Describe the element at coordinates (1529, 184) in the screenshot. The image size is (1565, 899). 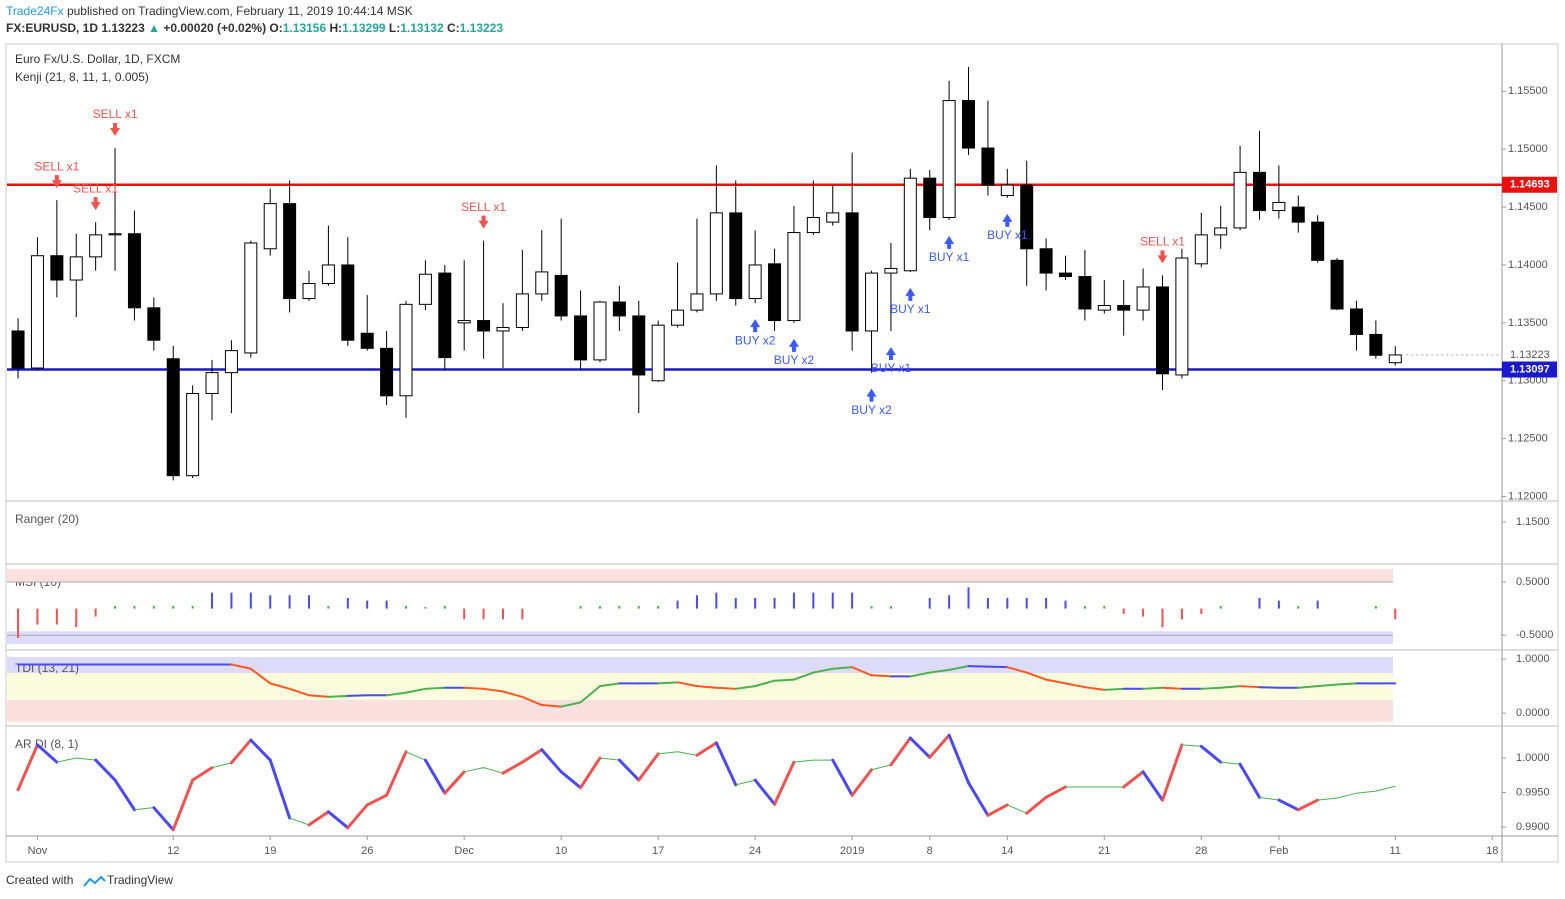
I see `level-tag` at that location.